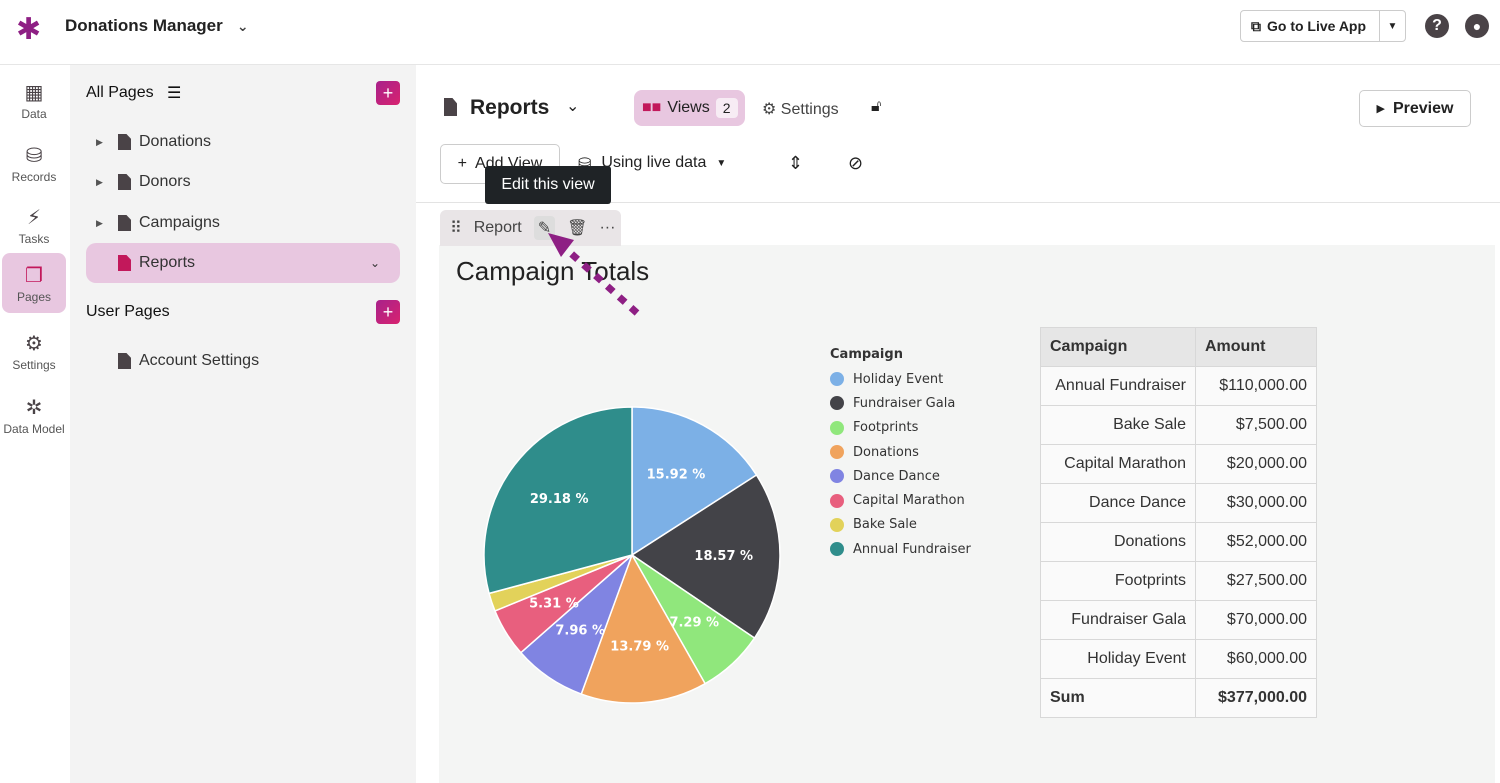 The height and width of the screenshot is (783, 1500). What do you see at coordinates (29, 29) in the screenshot?
I see `app-logo-icon: ✱` at bounding box center [29, 29].